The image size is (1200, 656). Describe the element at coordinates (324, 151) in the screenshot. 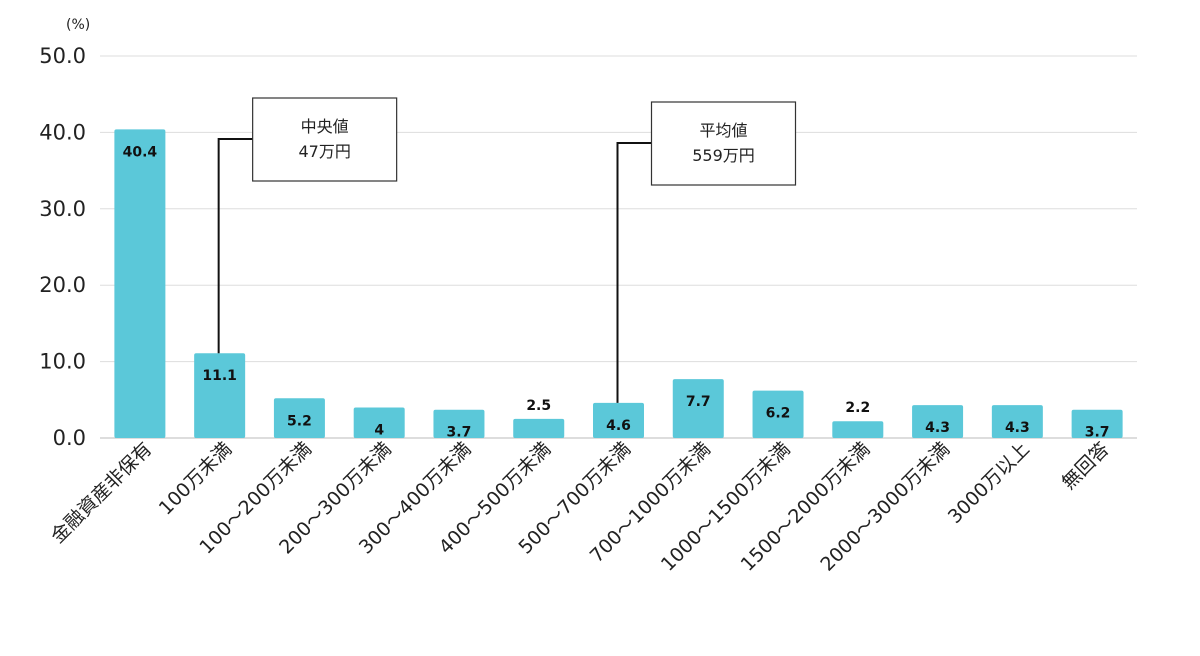

I see `annotation-text: 47万円` at that location.